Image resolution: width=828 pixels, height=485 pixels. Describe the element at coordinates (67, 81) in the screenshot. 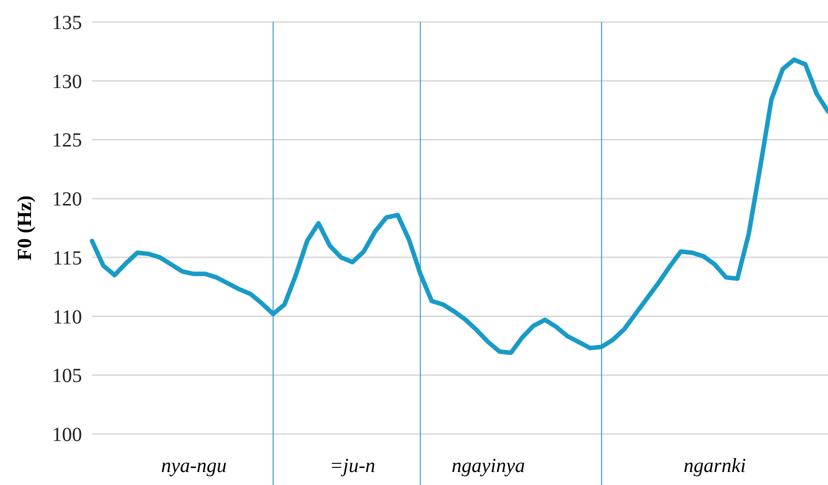

I see `y-tick-label: 130` at that location.